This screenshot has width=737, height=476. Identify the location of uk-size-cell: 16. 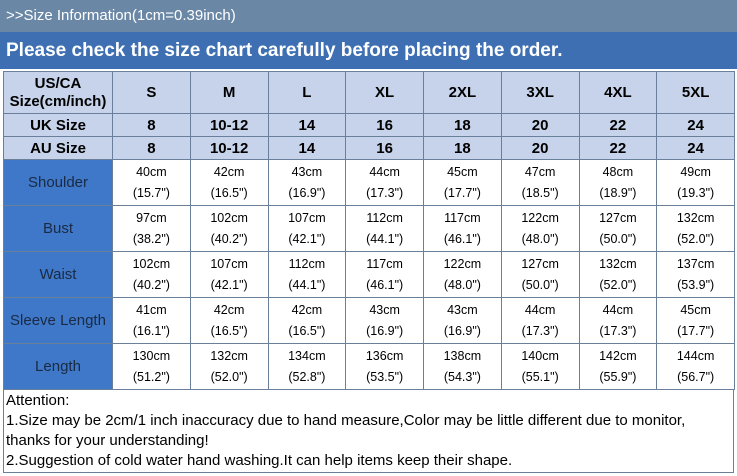
(384, 125).